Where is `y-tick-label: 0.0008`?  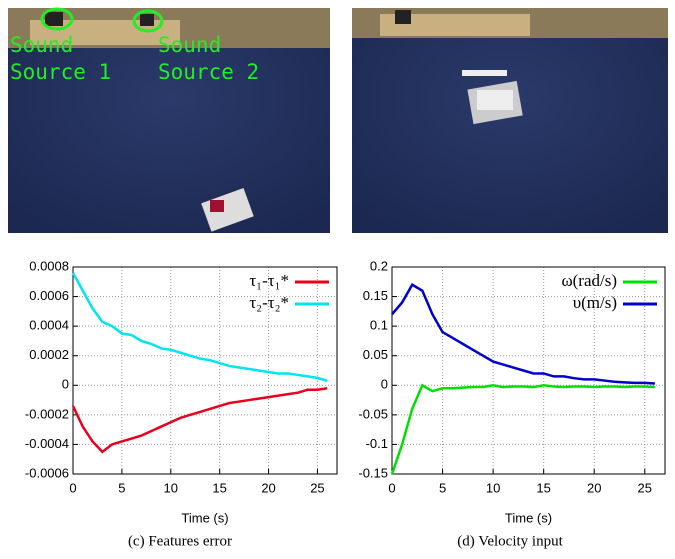
y-tick-label: 0.0008 is located at coordinates (49, 265).